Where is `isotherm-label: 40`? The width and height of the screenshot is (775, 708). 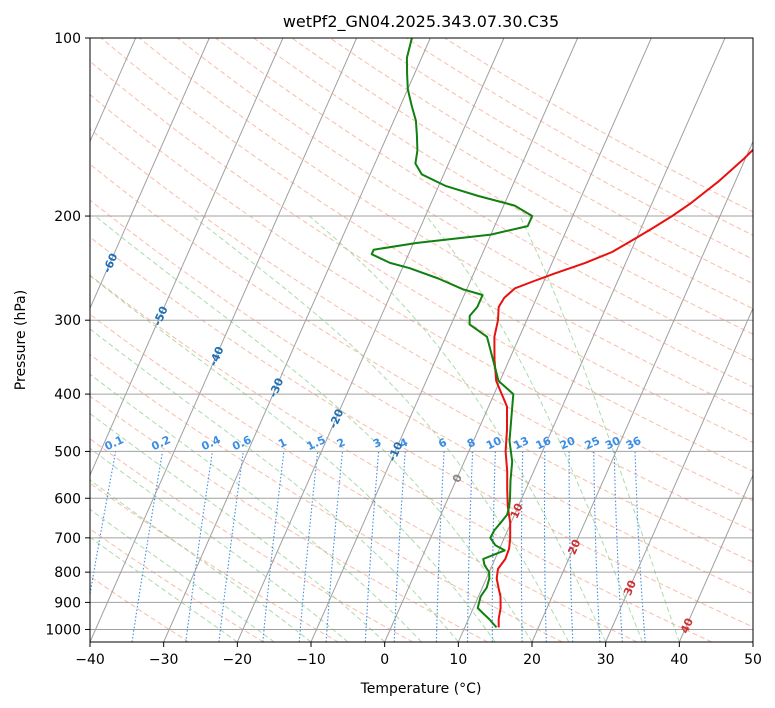 isotherm-label: 40 is located at coordinates (687, 626).